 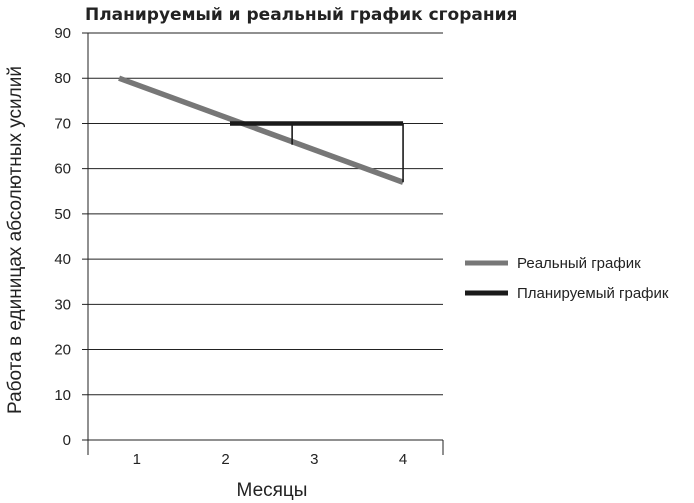 I want to click on y-tick-label-60: 60, so click(x=62, y=169).